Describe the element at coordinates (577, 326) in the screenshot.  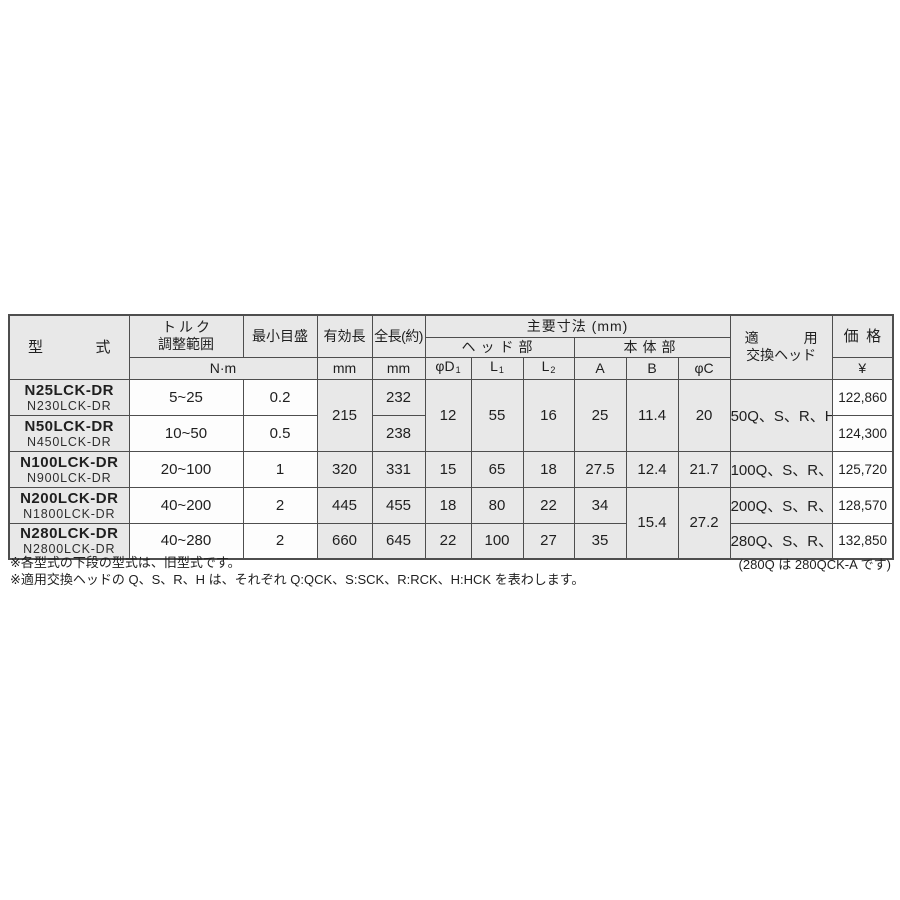
I see `header-cell-main-dimensions: 主要寸法 (mm)` at that location.